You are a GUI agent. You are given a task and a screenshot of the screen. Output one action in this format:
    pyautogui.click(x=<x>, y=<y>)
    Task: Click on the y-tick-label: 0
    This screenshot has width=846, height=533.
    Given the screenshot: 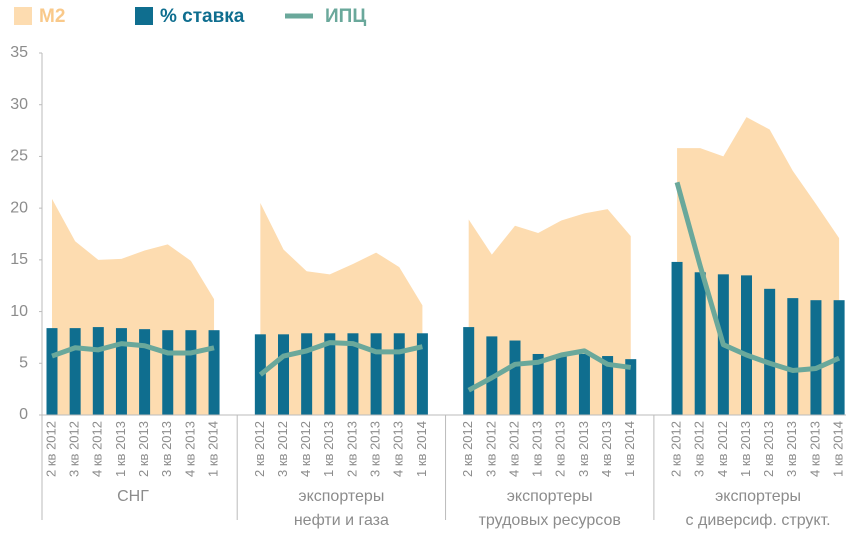 What is the action you would take?
    pyautogui.click(x=23, y=414)
    